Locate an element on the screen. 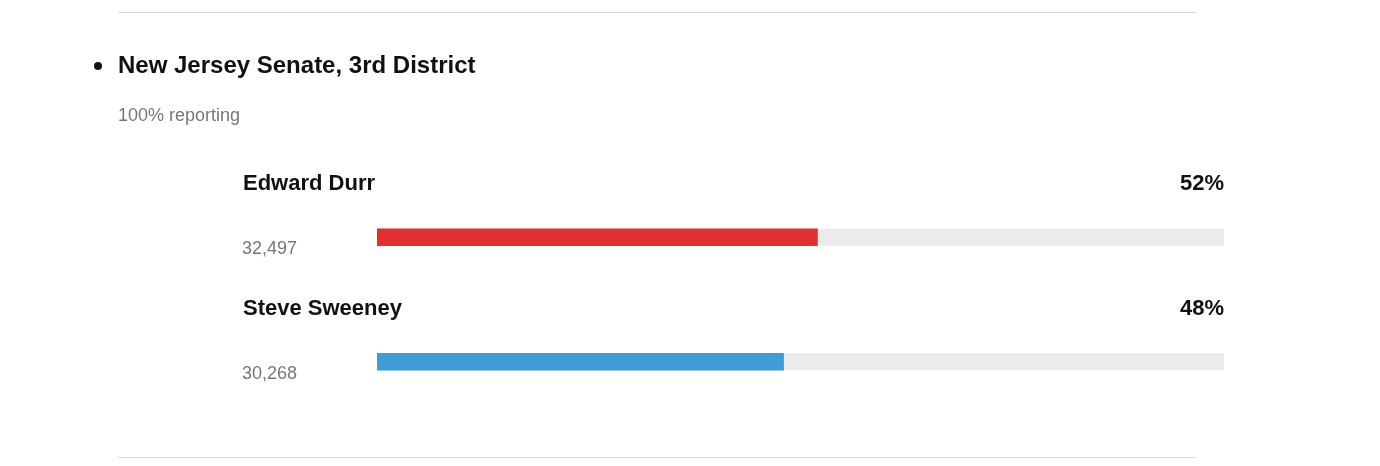 This screenshot has height=466, width=1380. data-label: 48% is located at coordinates (1201, 307).